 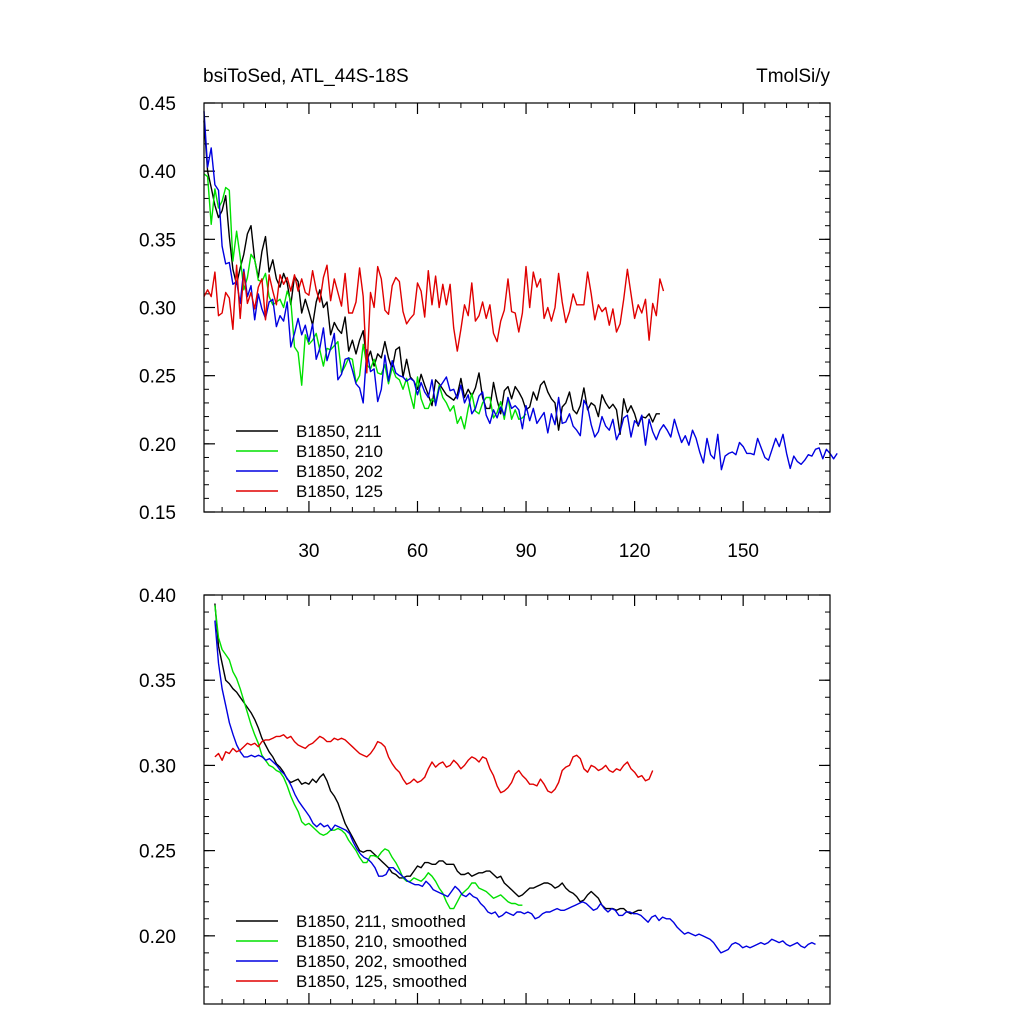 I want to click on y-tick-label: 0.15, so click(x=157, y=513).